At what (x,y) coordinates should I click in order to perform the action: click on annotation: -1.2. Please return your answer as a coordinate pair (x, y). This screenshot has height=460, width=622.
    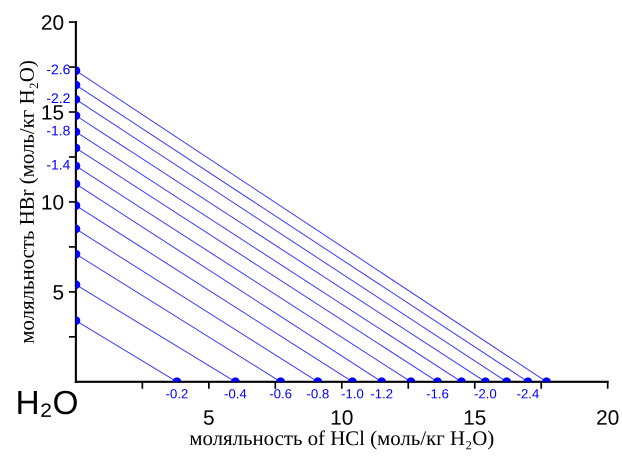
    Looking at the image, I should click on (381, 393).